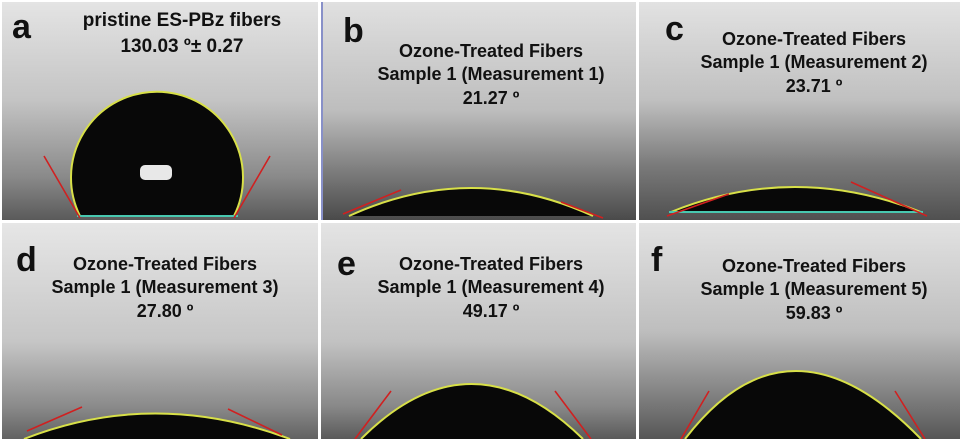  I want to click on caption-line: Sample 1 (Measurement 4), so click(491, 287).